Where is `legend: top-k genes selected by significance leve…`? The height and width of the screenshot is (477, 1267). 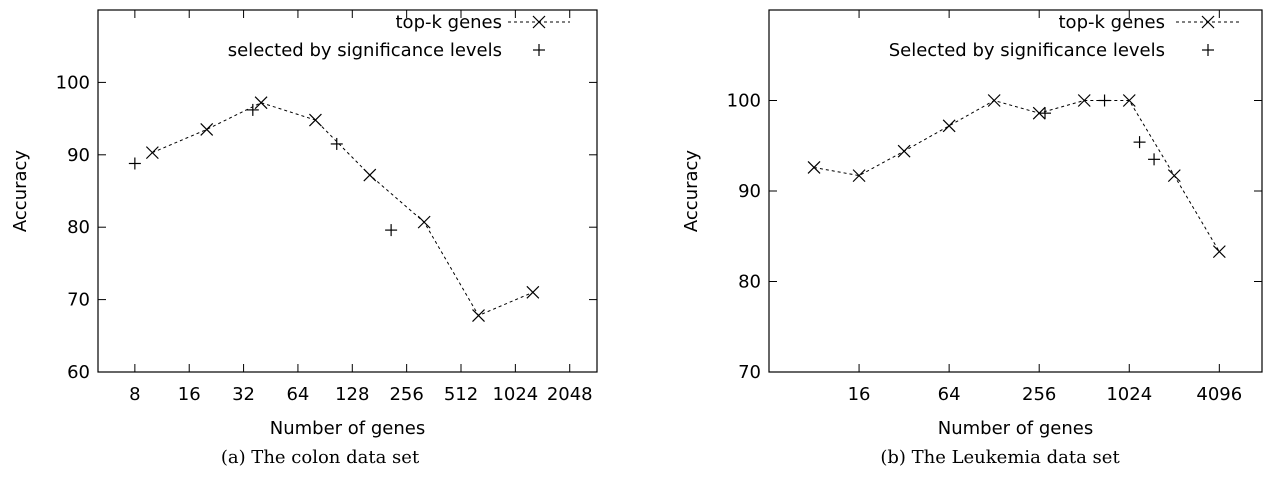 legend: top-k genes selected by significance leve… is located at coordinates (399, 36).